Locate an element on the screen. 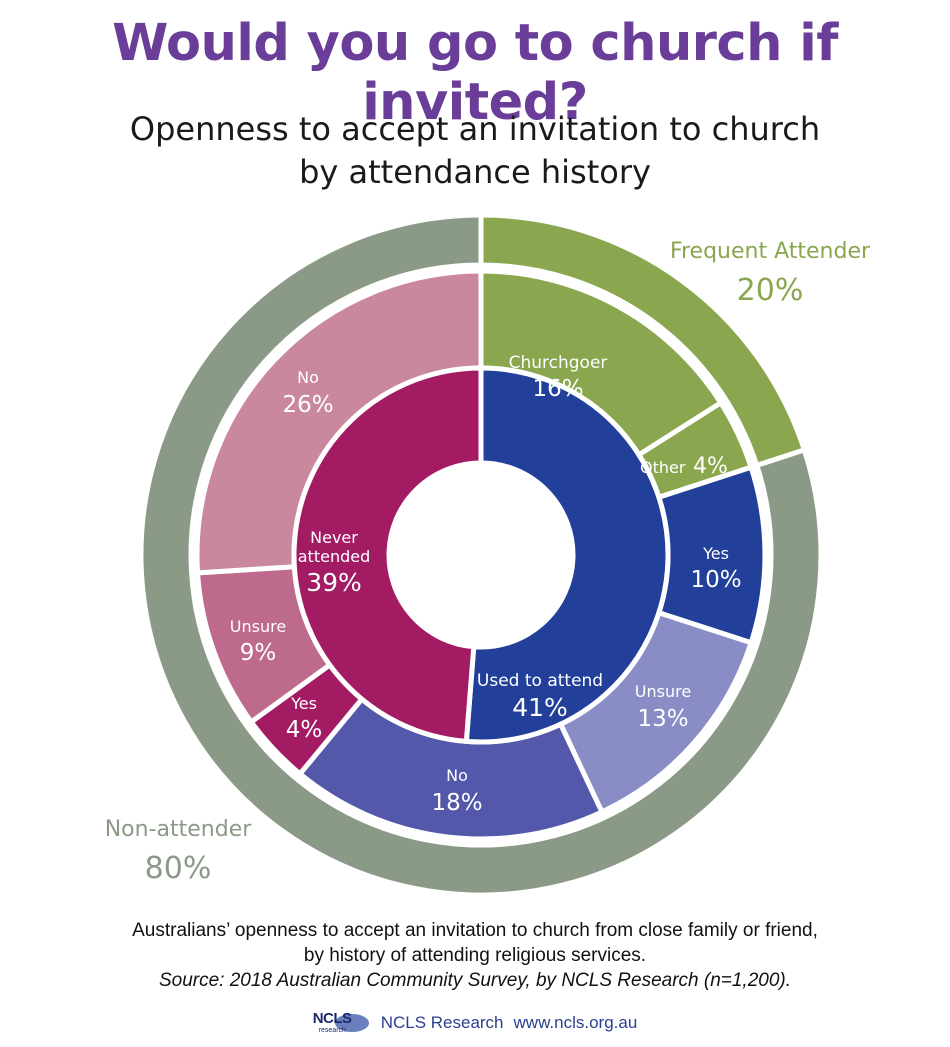  footer-url: www.ncls.org.au is located at coordinates (575, 1022).